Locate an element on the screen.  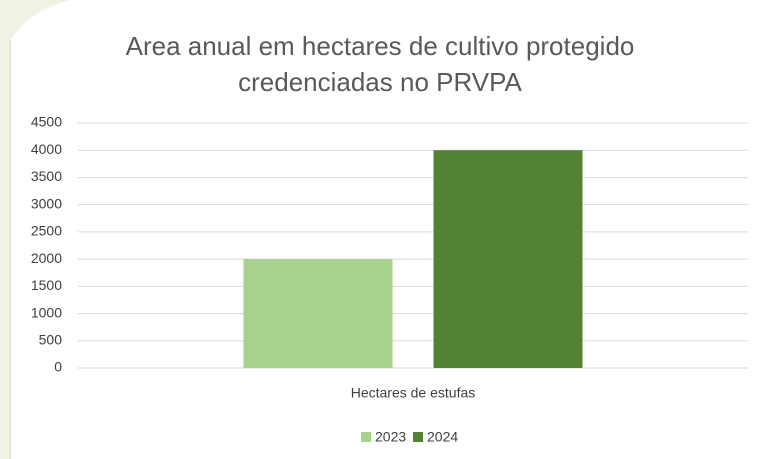
y-tick-label: 1000 is located at coordinates (46, 312).